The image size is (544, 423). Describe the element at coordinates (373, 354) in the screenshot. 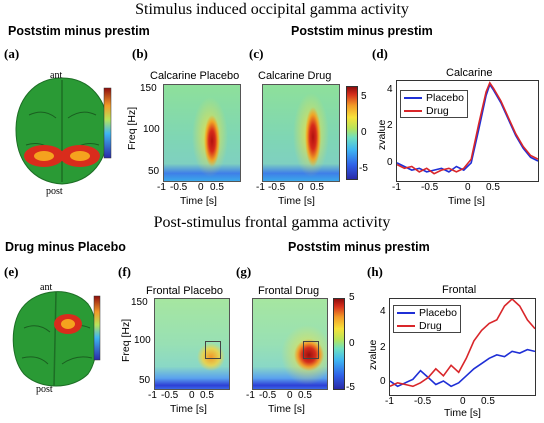

I see `panel-h-ylabel: zvalue` at that location.